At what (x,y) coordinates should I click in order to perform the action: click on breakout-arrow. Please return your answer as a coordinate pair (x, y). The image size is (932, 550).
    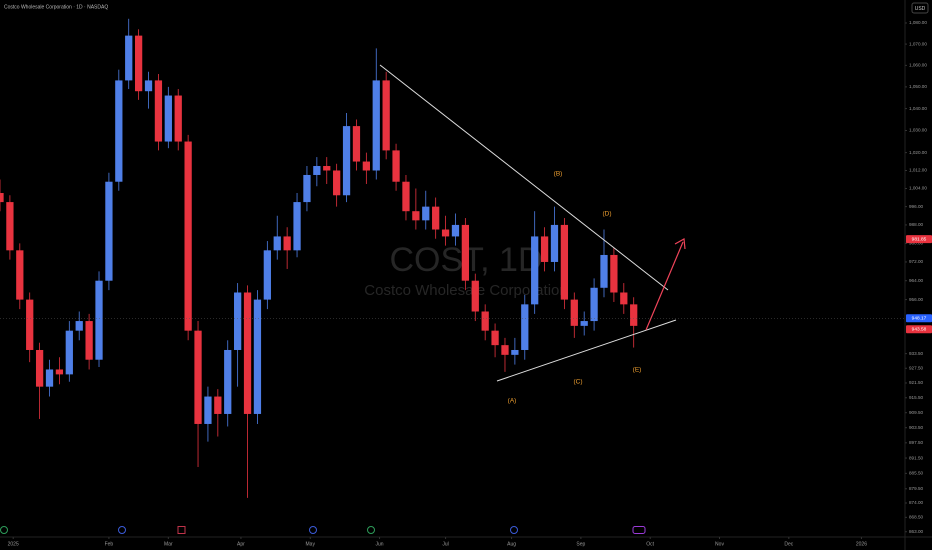
    Looking at the image, I should click on (664, 286).